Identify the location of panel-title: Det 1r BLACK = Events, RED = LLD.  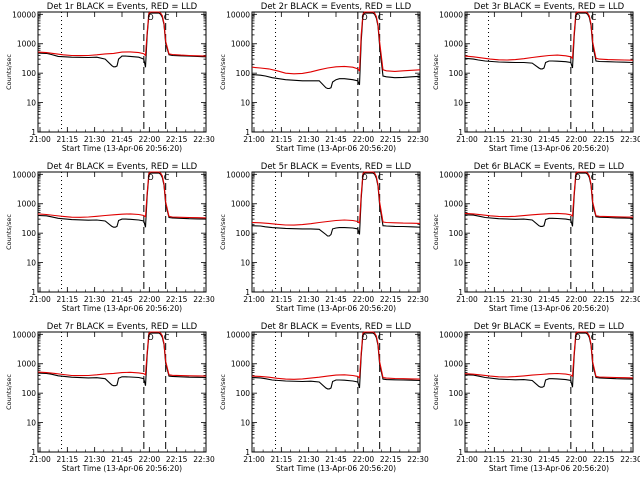
(122, 7).